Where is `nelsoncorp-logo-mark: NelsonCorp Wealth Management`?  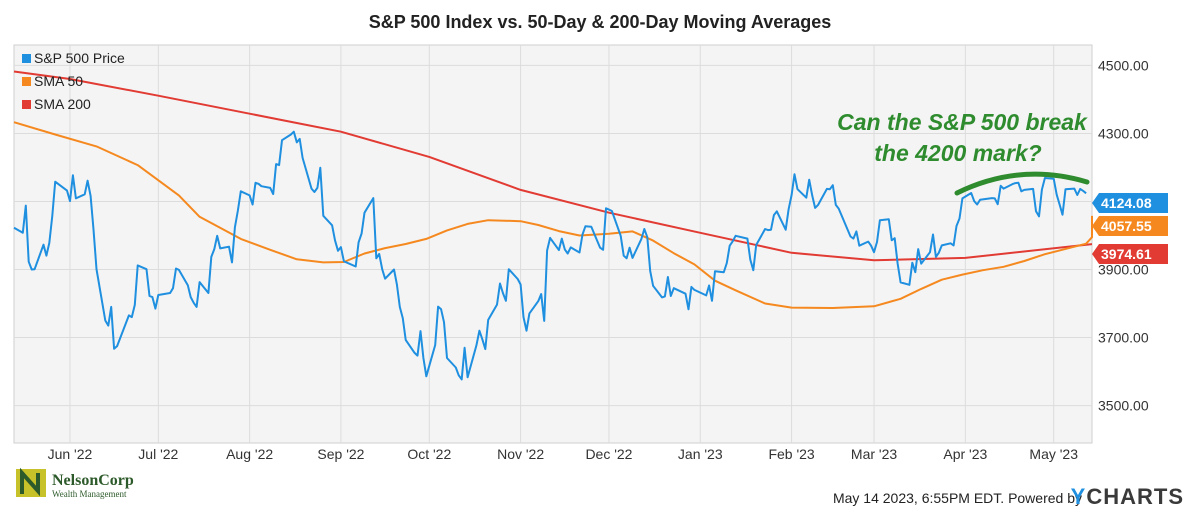
nelsoncorp-logo-mark: NelsonCorp Wealth Management is located at coordinates (75, 483).